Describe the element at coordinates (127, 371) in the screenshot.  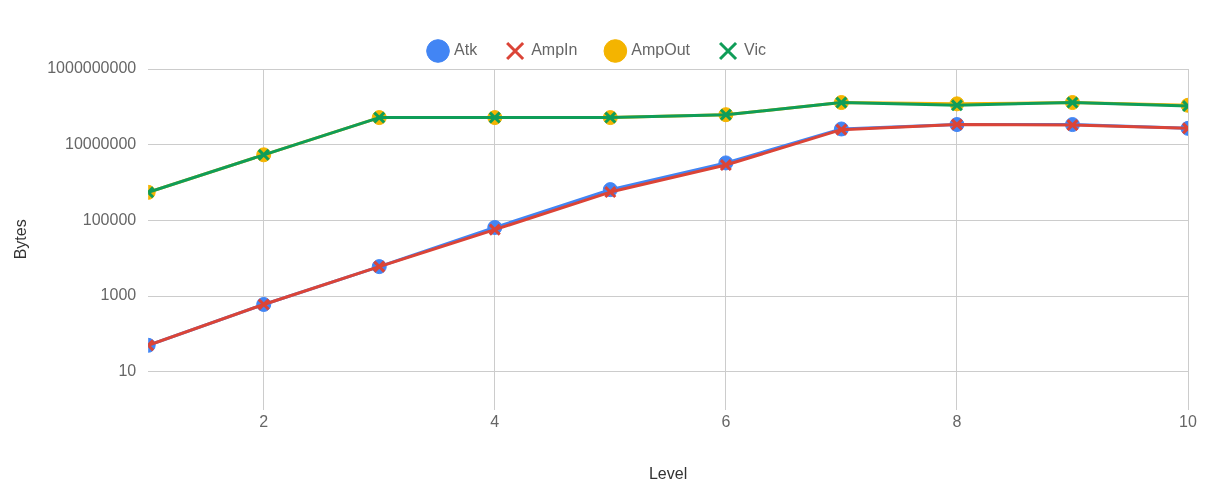
I see `y-tick-label: 10` at that location.